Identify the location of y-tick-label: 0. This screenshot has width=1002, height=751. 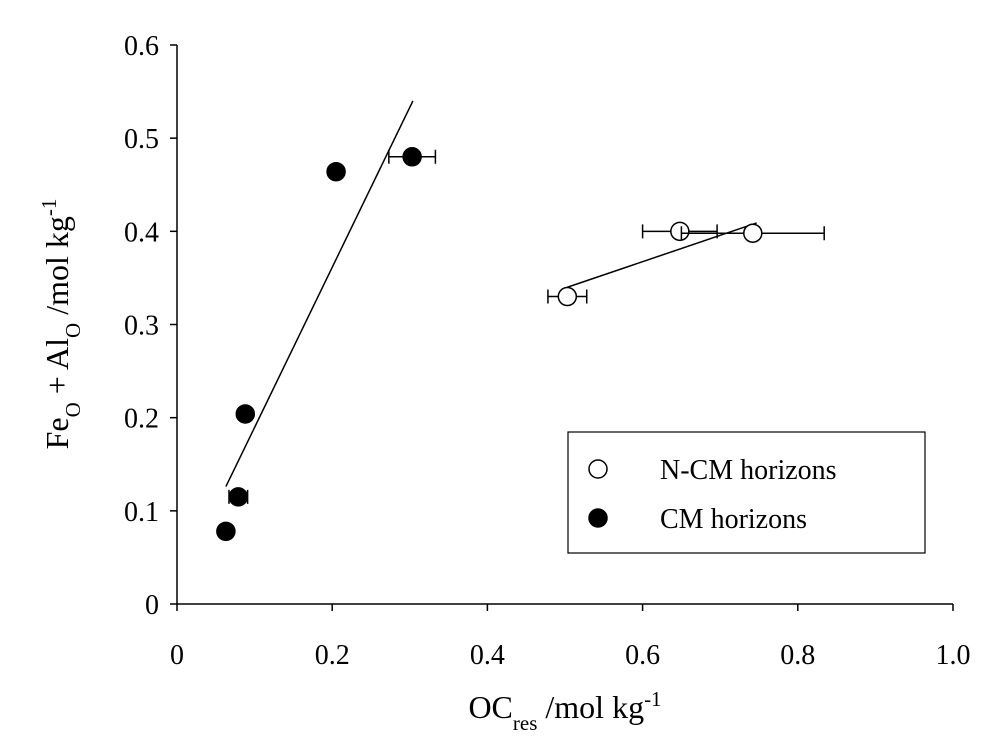
(152, 605).